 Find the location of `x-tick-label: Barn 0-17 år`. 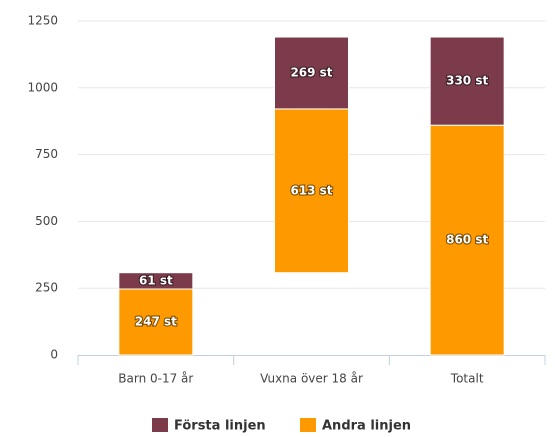

x-tick-label: Barn 0-17 år is located at coordinates (155, 379).